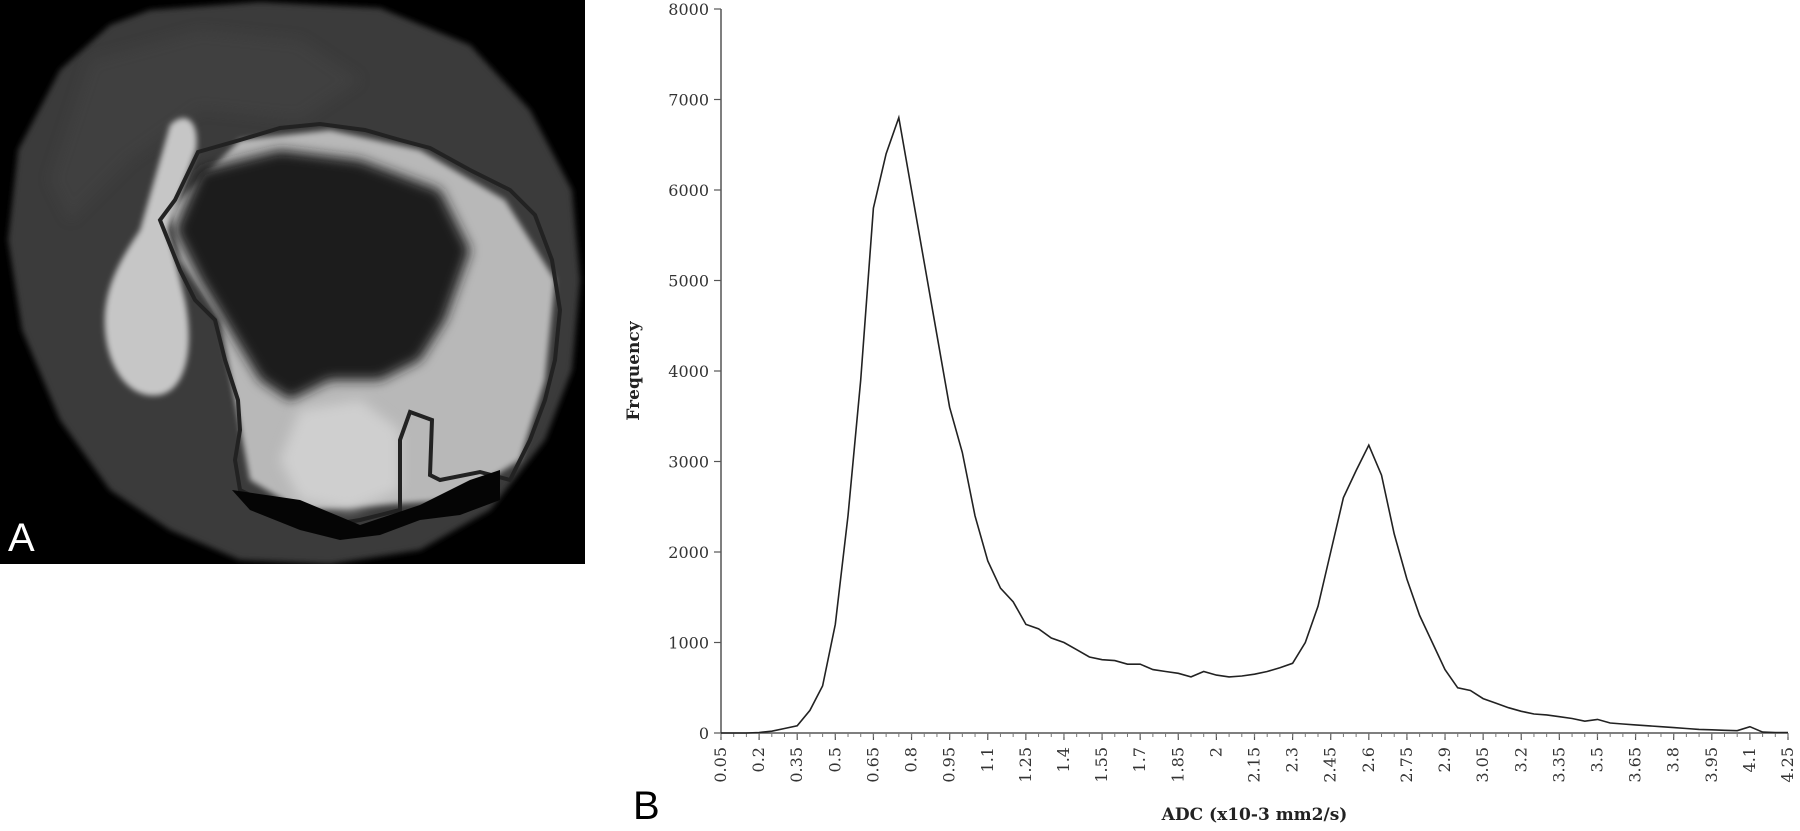 The image size is (1800, 831). I want to click on x-tick-label: 4.1, so click(1749, 759).